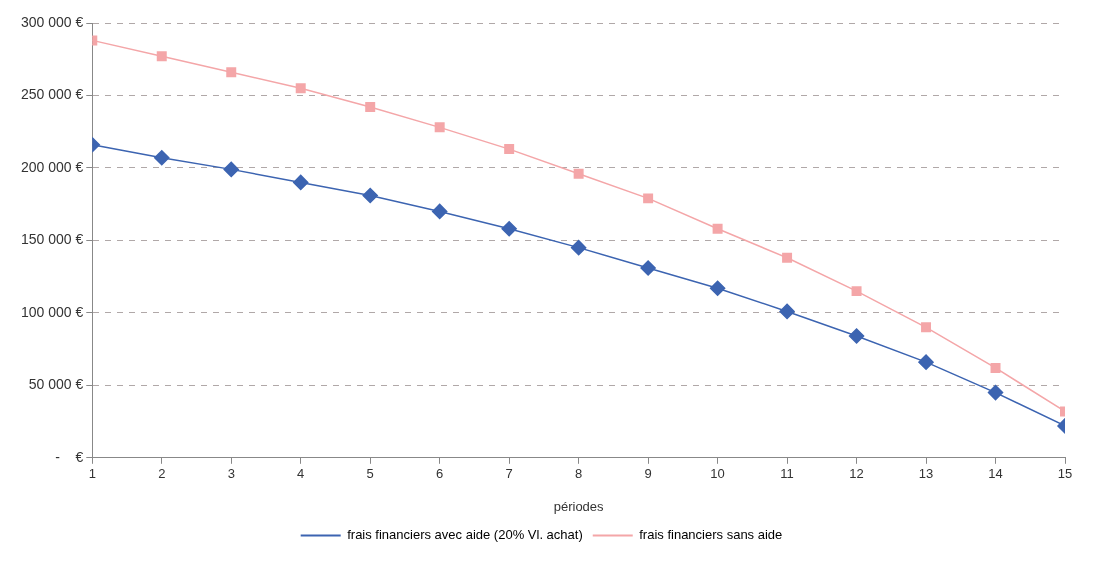 This screenshot has height=565, width=1093. I want to click on x-tick-label: 9, so click(648, 474).